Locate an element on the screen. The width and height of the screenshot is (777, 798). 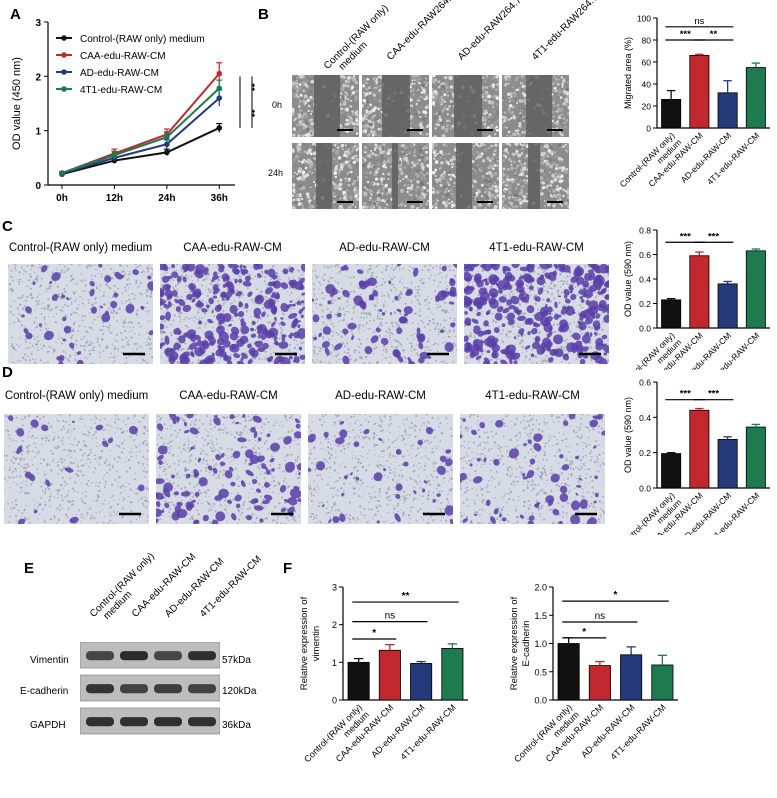
scratch-image-0h is located at coordinates (465, 106).